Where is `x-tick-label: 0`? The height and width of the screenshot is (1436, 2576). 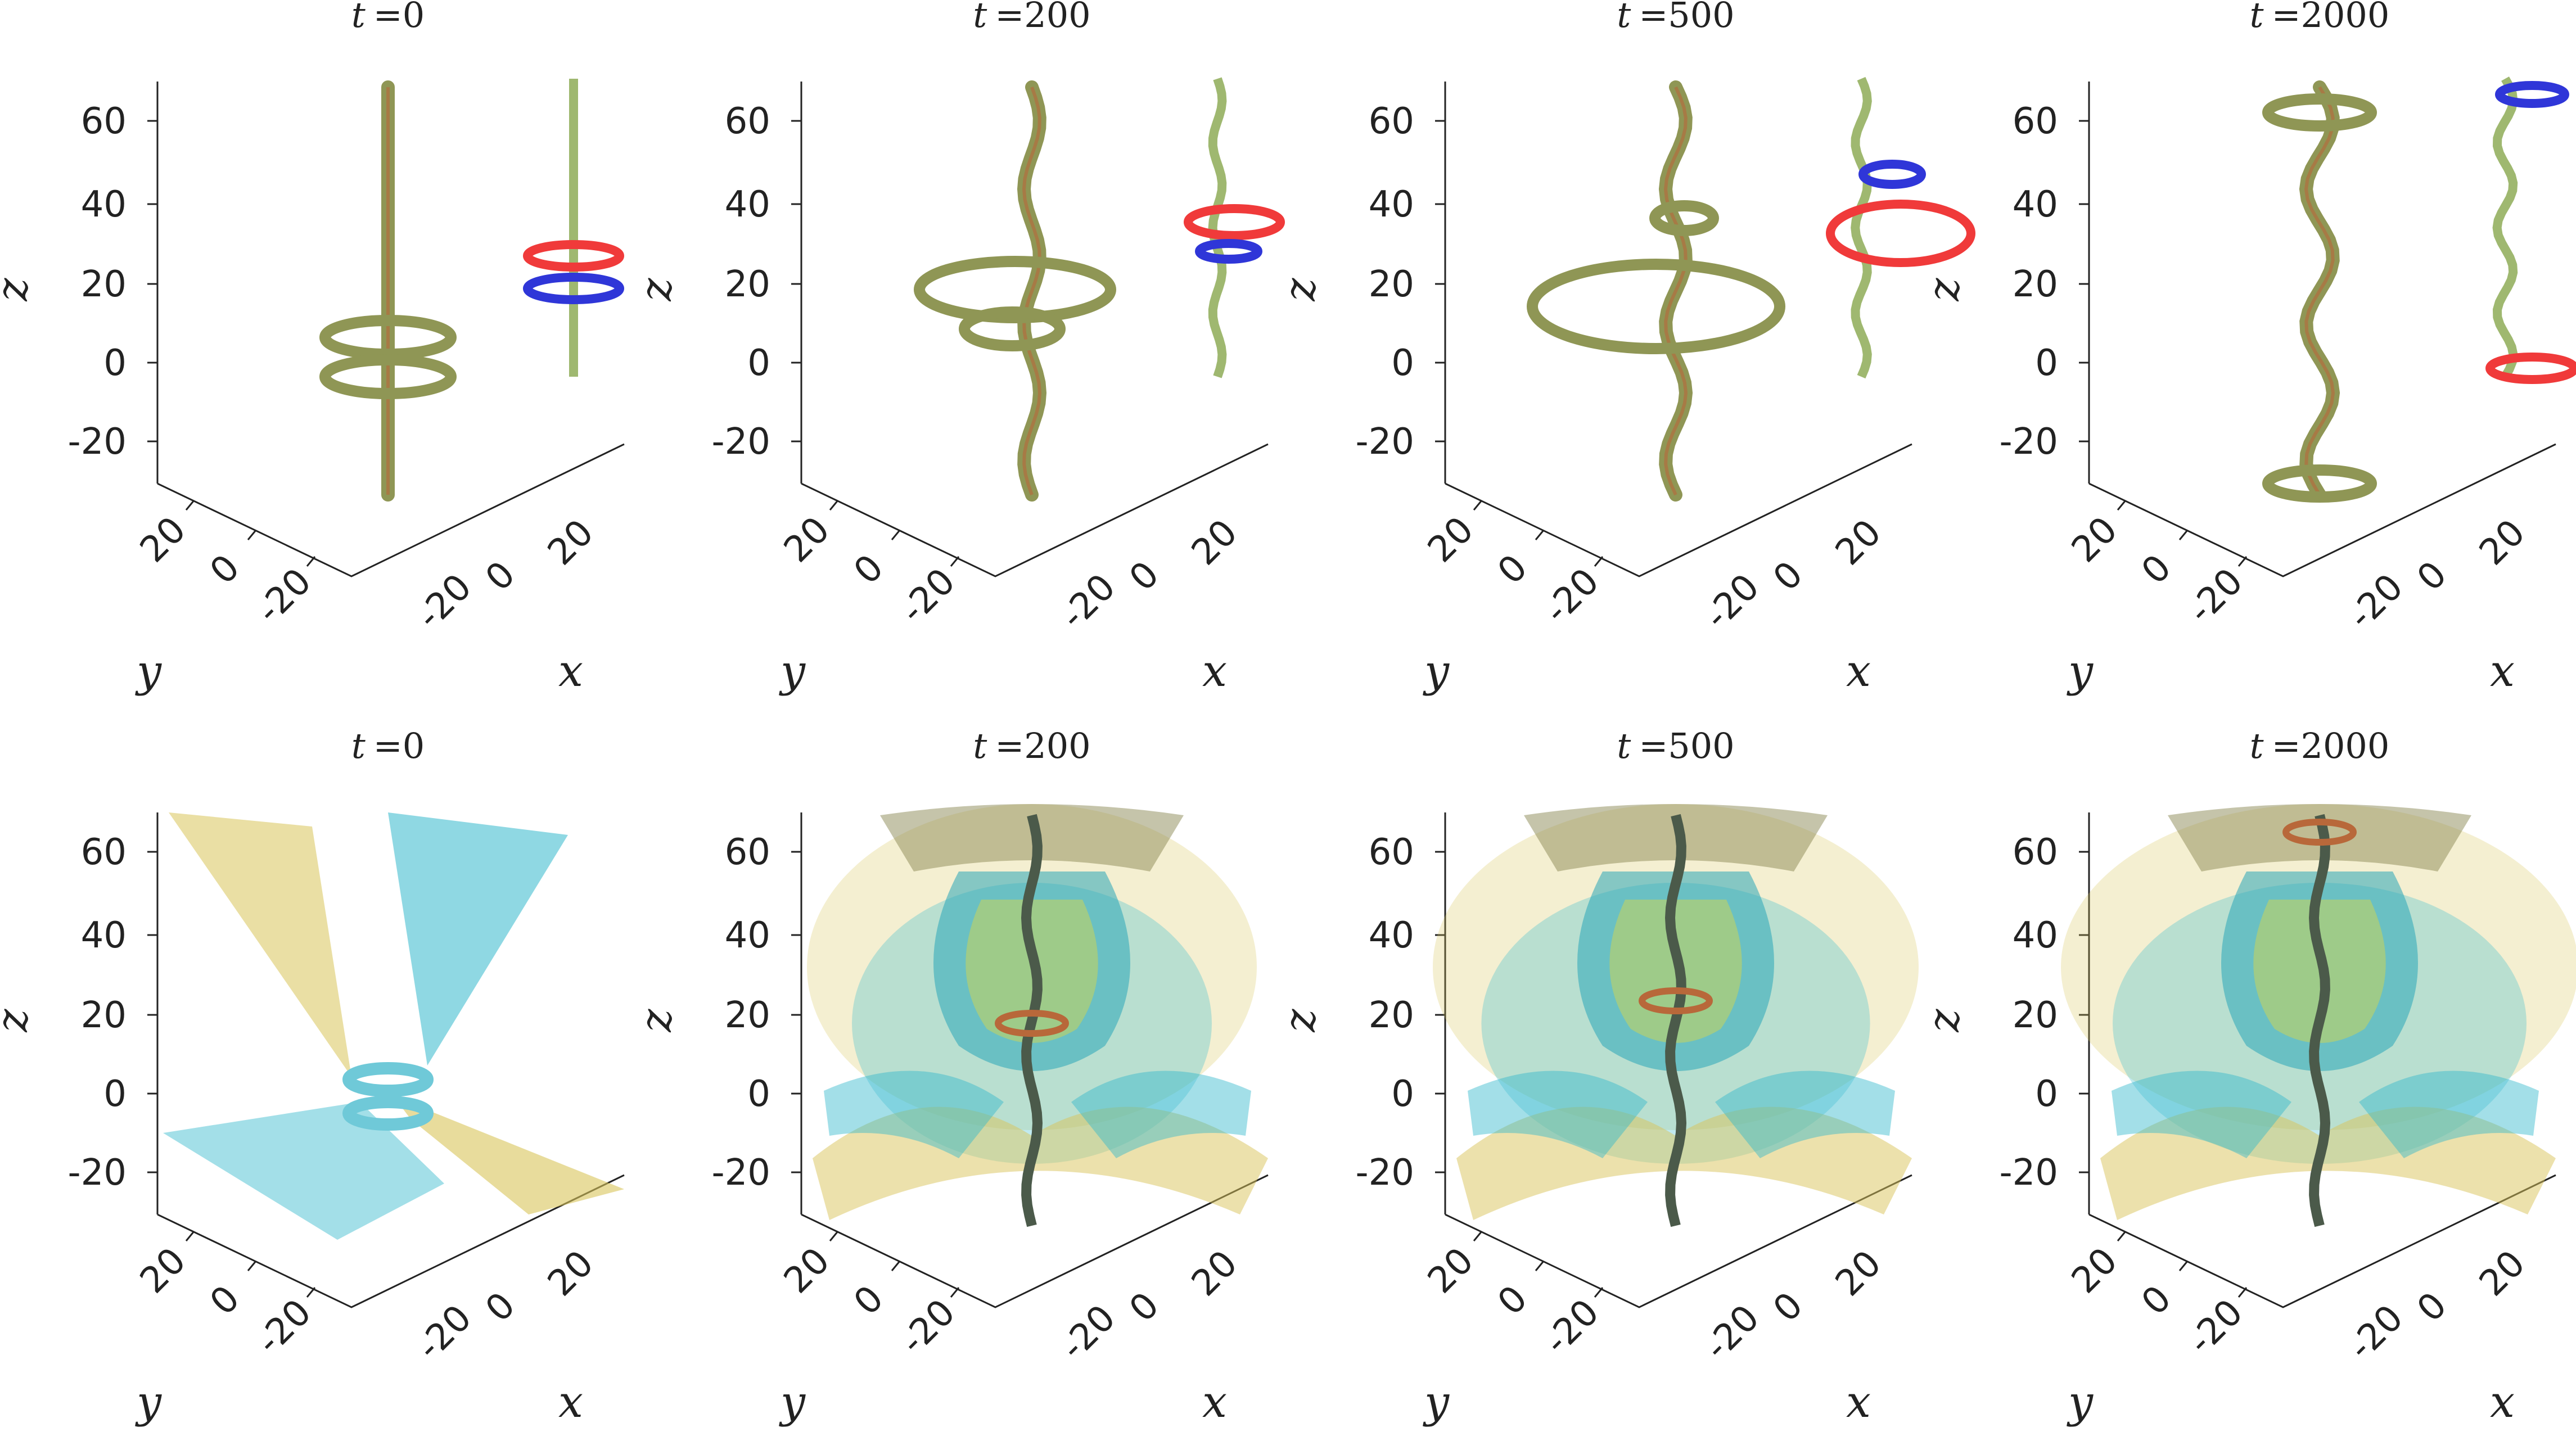
x-tick-label: 0 is located at coordinates (1144, 1307).